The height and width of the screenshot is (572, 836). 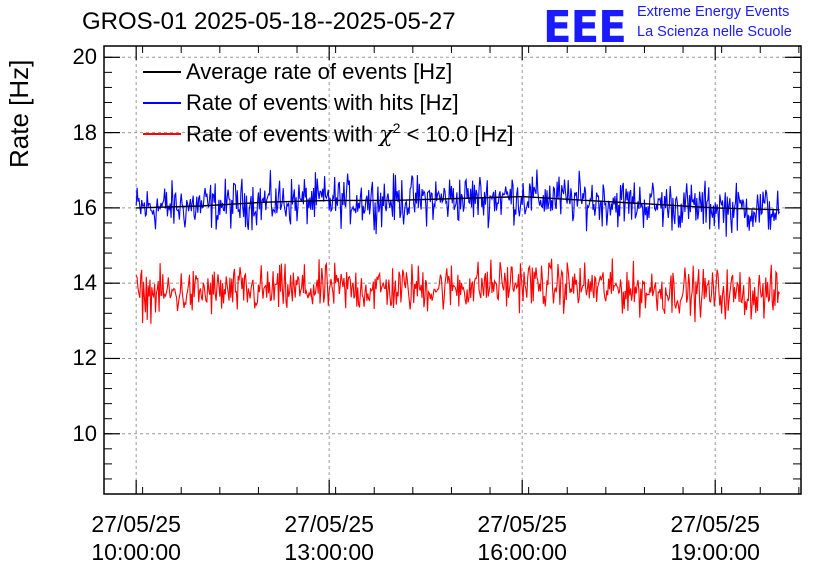 I want to click on eee-logo: EEE, so click(x=585, y=27).